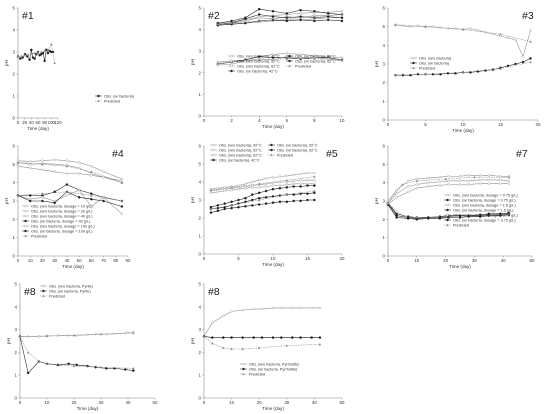 The image size is (550, 414). What do you see at coordinates (54, 260) in the screenshot?
I see `x-tick-label: 30` at bounding box center [54, 260].